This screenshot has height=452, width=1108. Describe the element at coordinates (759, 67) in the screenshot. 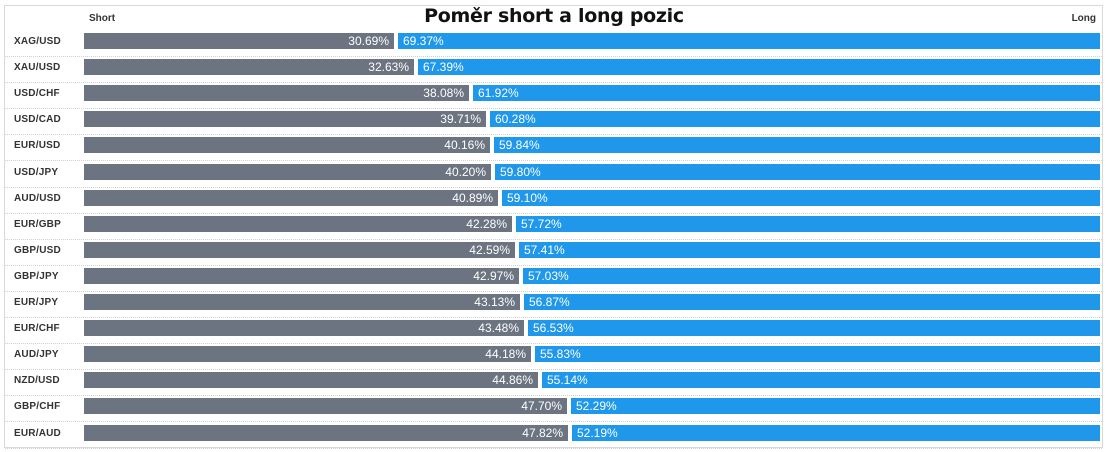

I see `long-bar: 67.39%` at that location.